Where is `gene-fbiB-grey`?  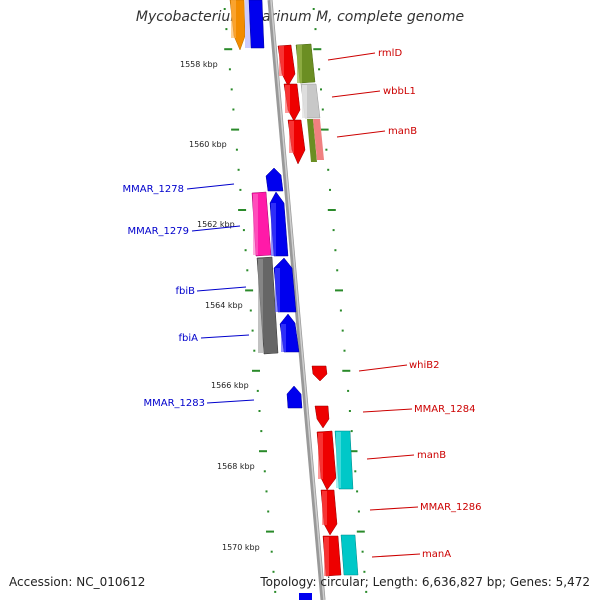
gene-fbiB-grey is located at coordinates (267, 305).